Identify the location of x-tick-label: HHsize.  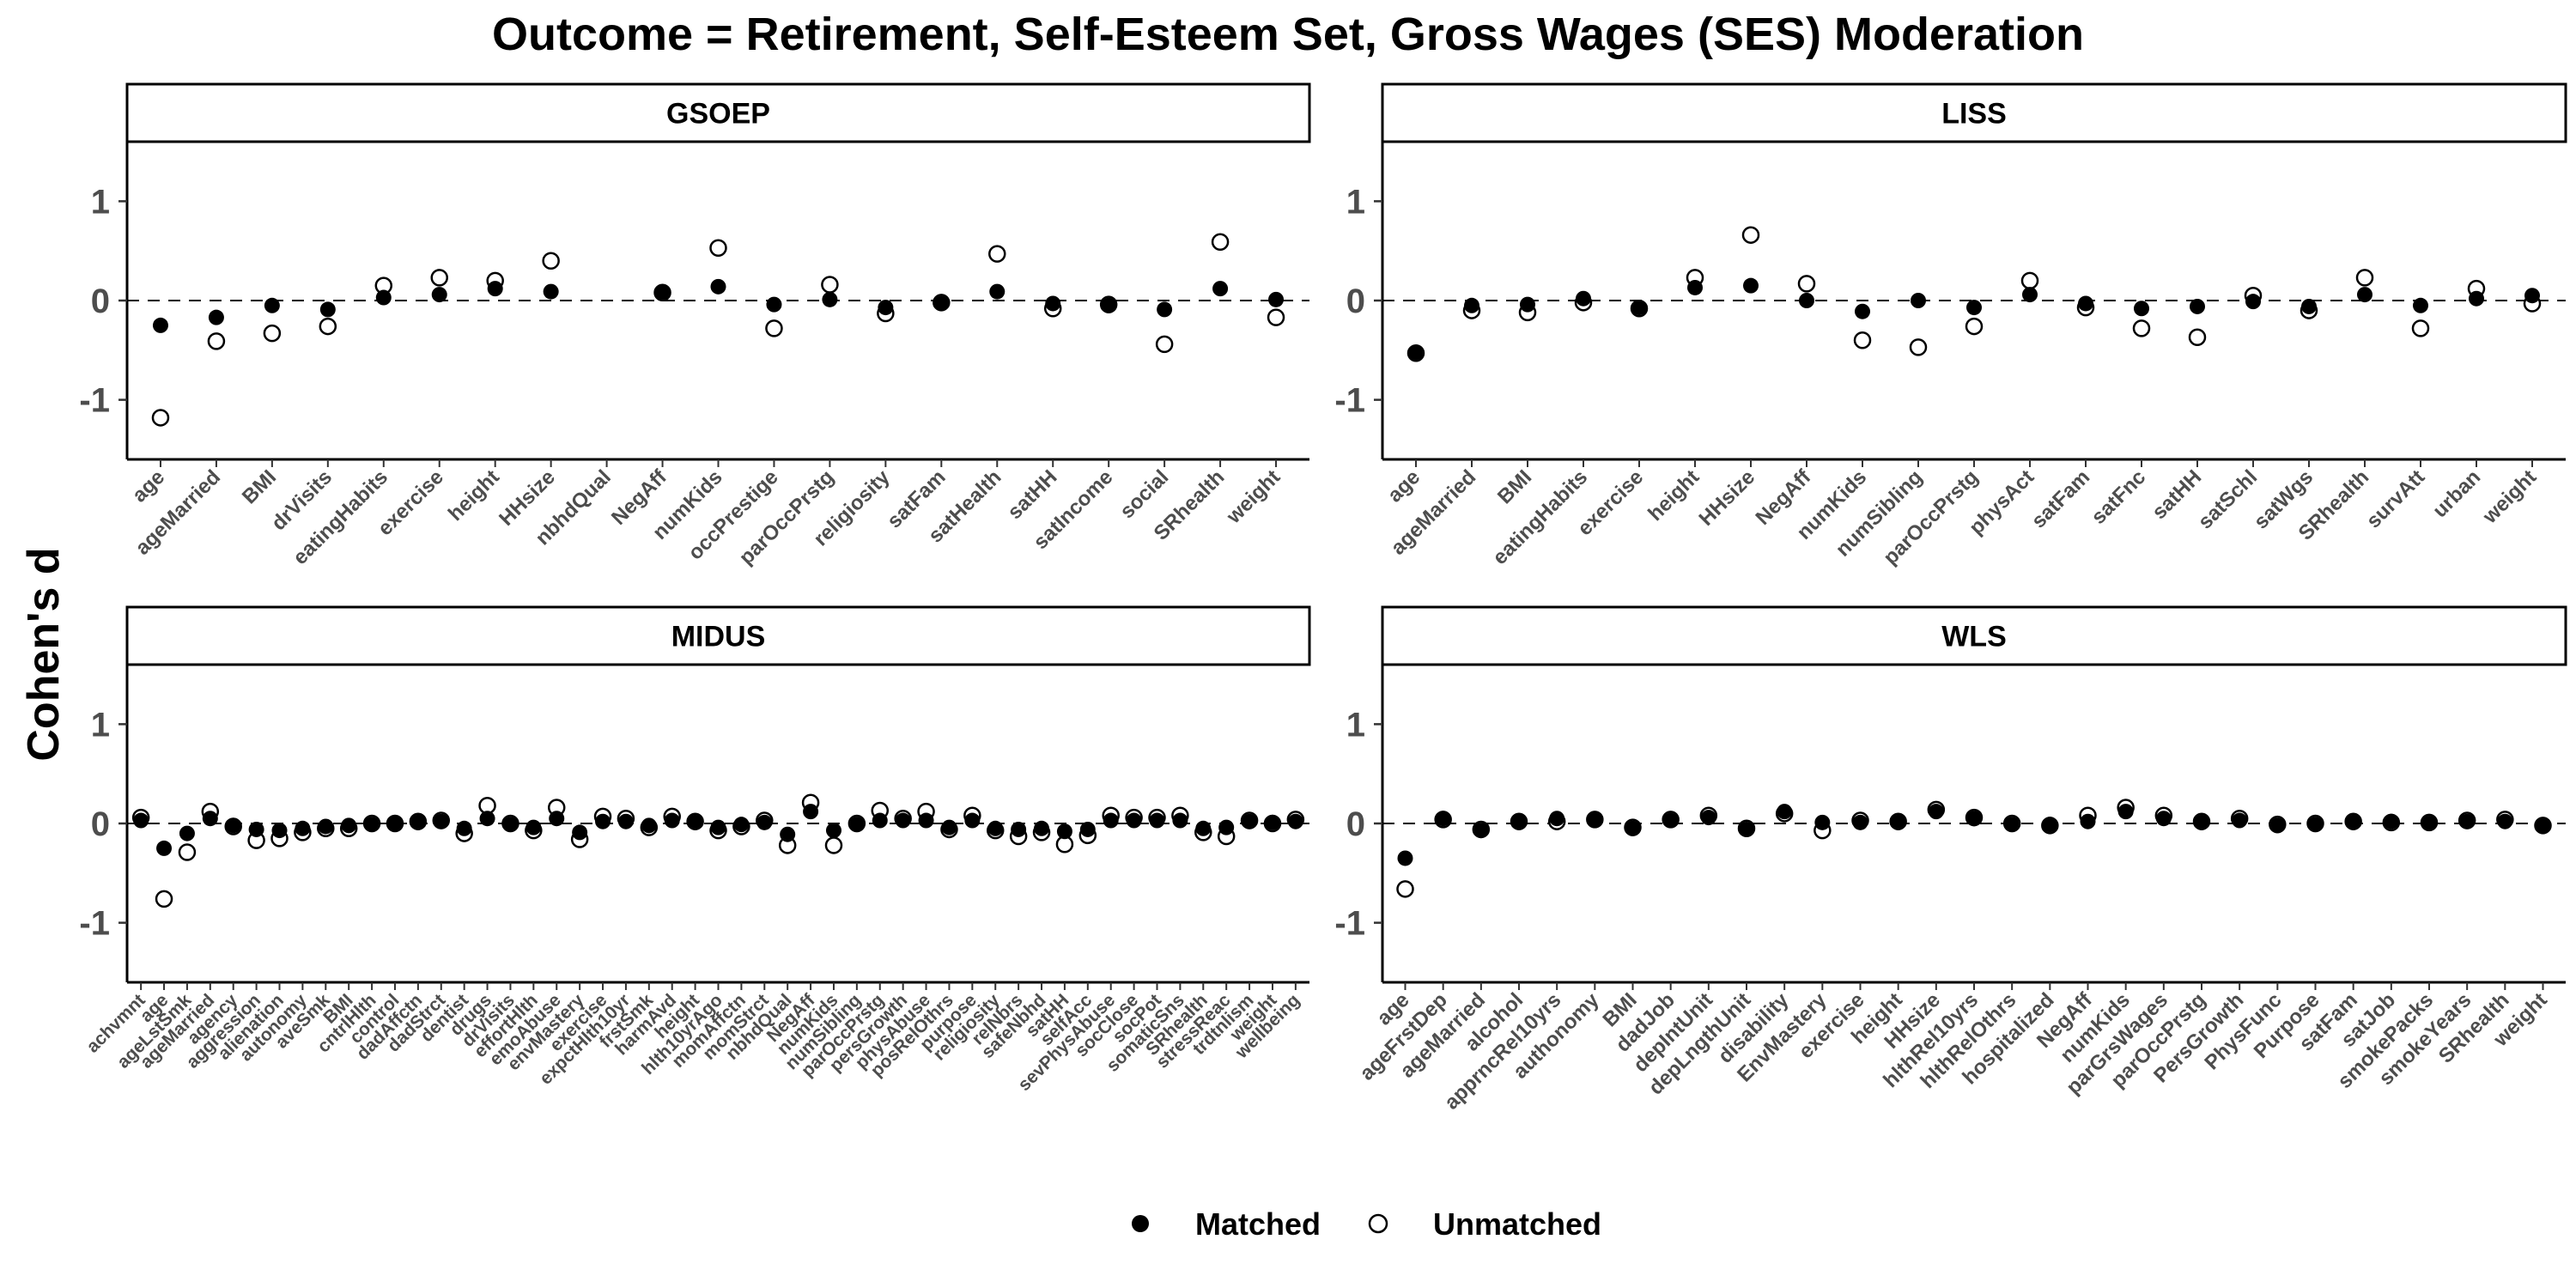
(1727, 498).